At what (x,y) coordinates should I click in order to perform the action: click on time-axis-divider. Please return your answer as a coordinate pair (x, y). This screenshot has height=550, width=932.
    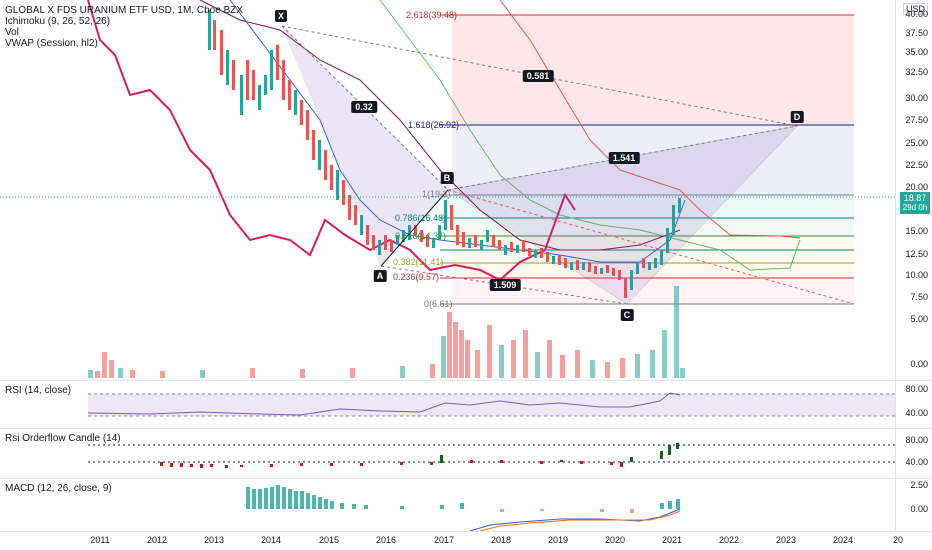
    Looking at the image, I should click on (466, 531).